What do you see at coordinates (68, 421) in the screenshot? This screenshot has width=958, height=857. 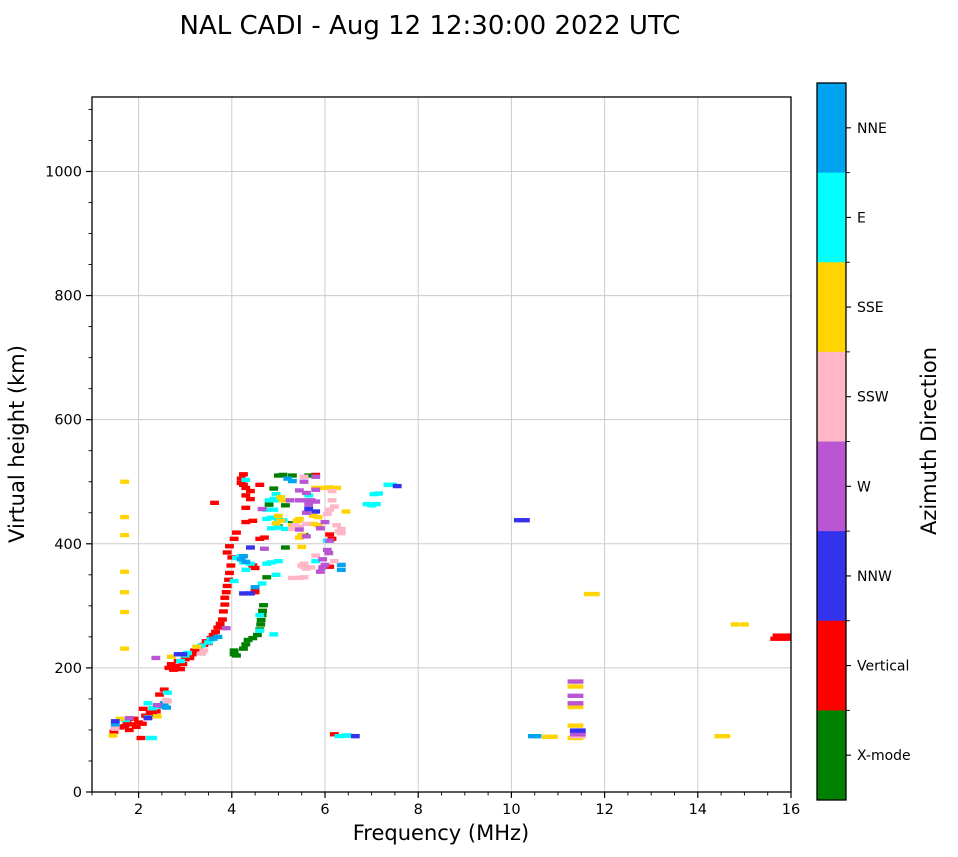 I see `y-tick-label: 600` at bounding box center [68, 421].